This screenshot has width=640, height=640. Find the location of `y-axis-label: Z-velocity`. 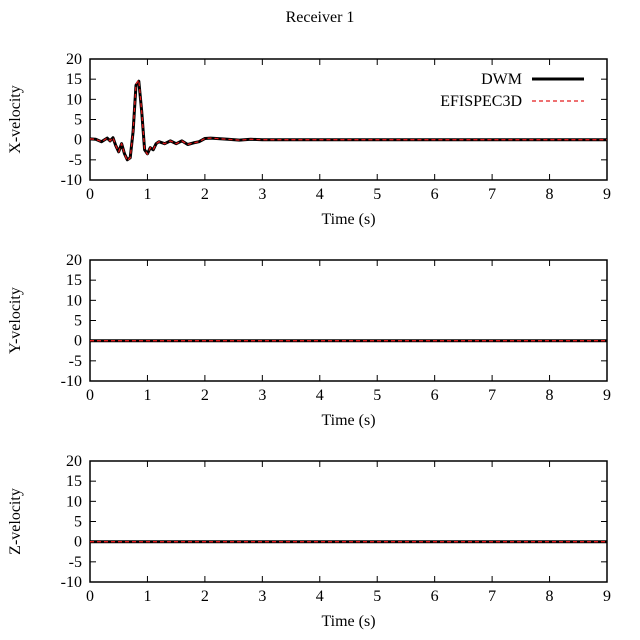

y-axis-label: Z-velocity is located at coordinates (15, 521).